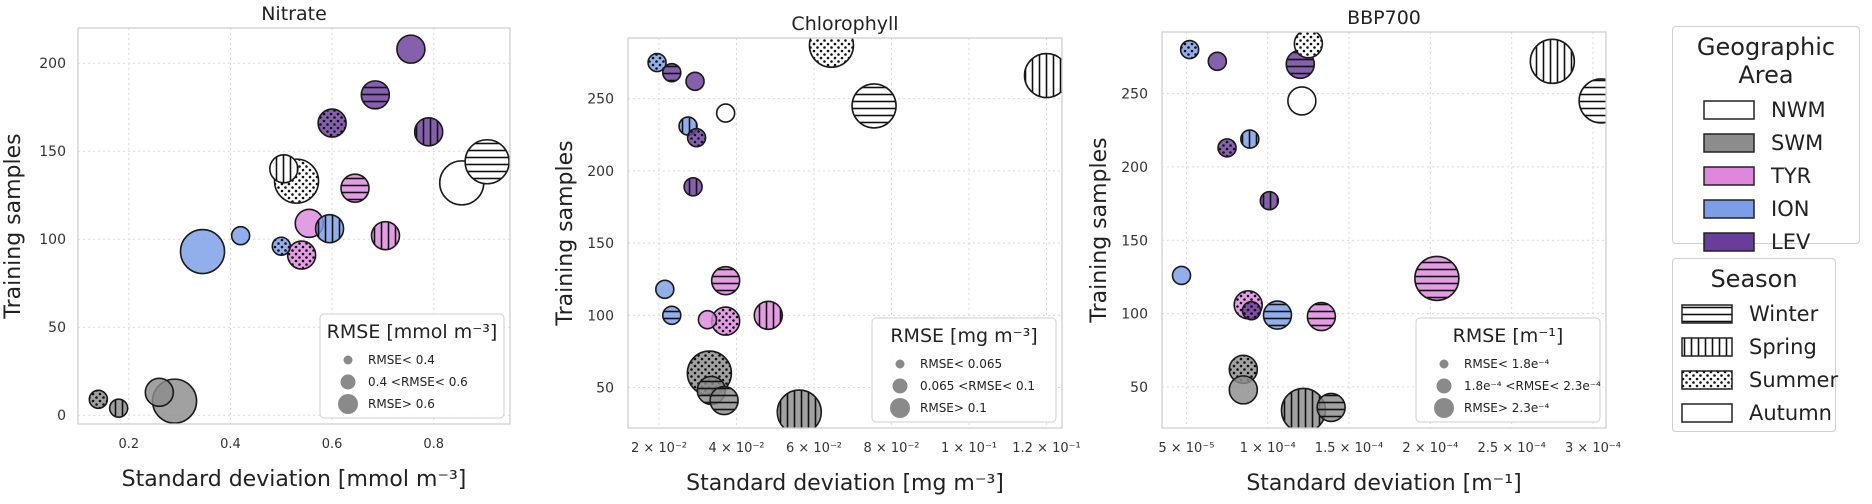  Describe the element at coordinates (725, 113) in the screenshot. I see `point-nwm-autumn` at that location.